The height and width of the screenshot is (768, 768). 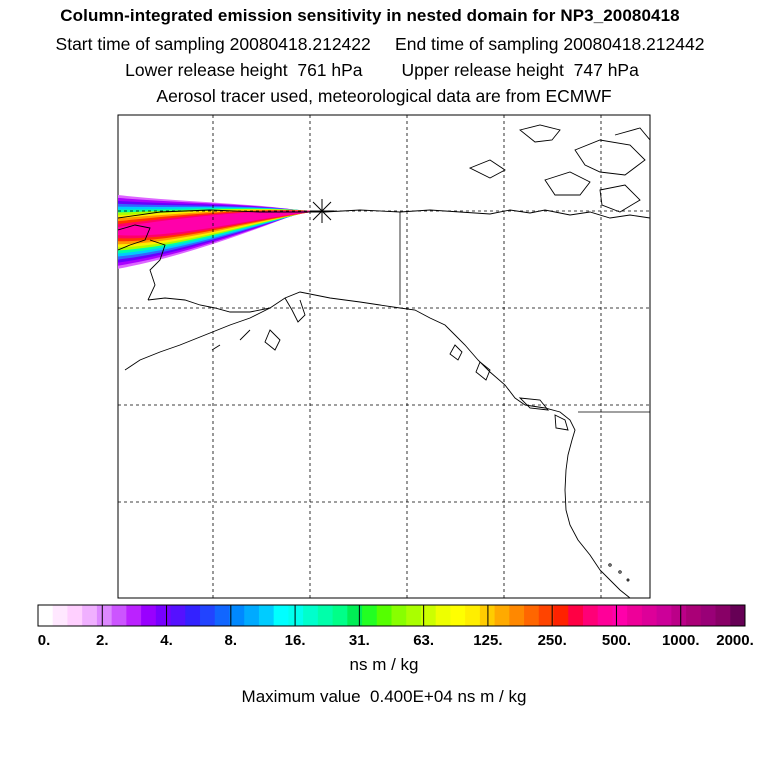 I want to click on emission-plume, so click(x=220, y=232).